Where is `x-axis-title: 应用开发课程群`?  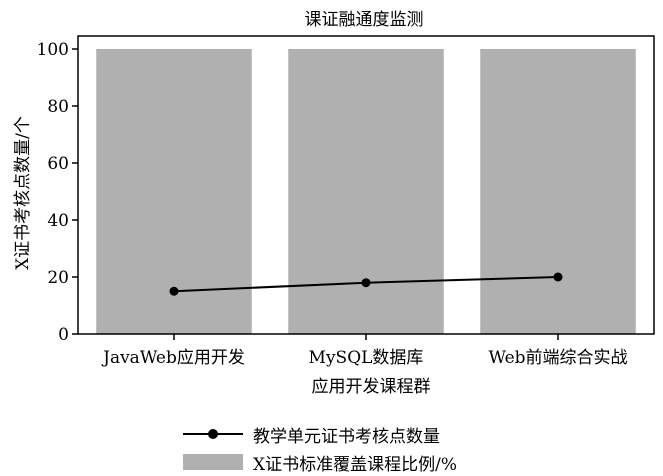 x-axis-title: 应用开发课程群 is located at coordinates (371, 387).